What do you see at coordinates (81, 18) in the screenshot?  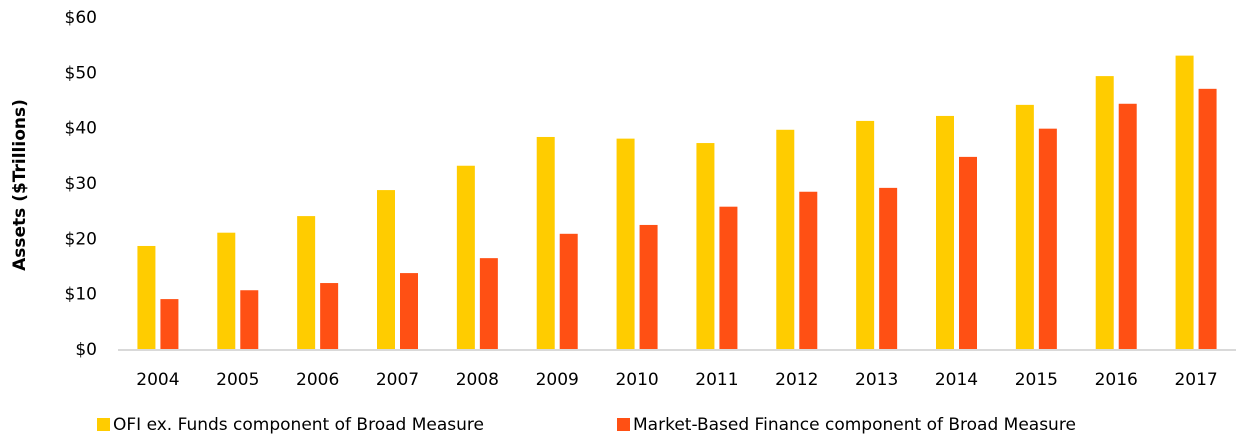 I see `y-tick-label: $60` at bounding box center [81, 18].